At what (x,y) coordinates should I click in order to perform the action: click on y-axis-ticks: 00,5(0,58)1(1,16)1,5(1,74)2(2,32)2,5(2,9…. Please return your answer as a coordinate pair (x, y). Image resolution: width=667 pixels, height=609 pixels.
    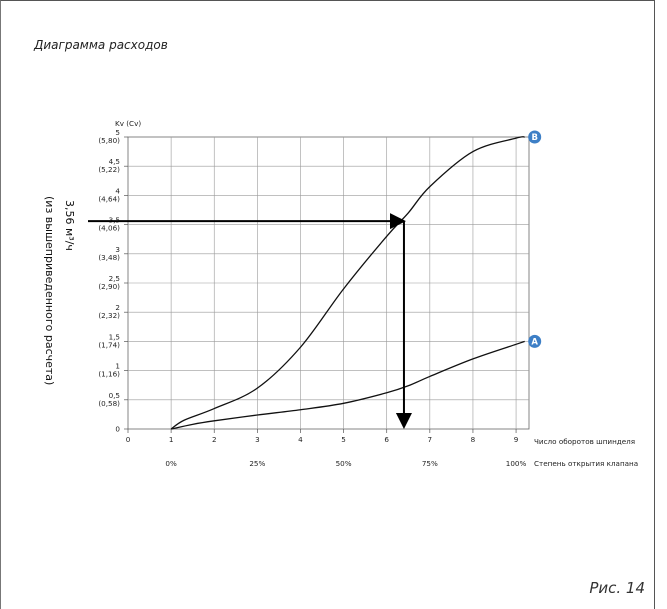
    Looking at the image, I should click on (113, 281).